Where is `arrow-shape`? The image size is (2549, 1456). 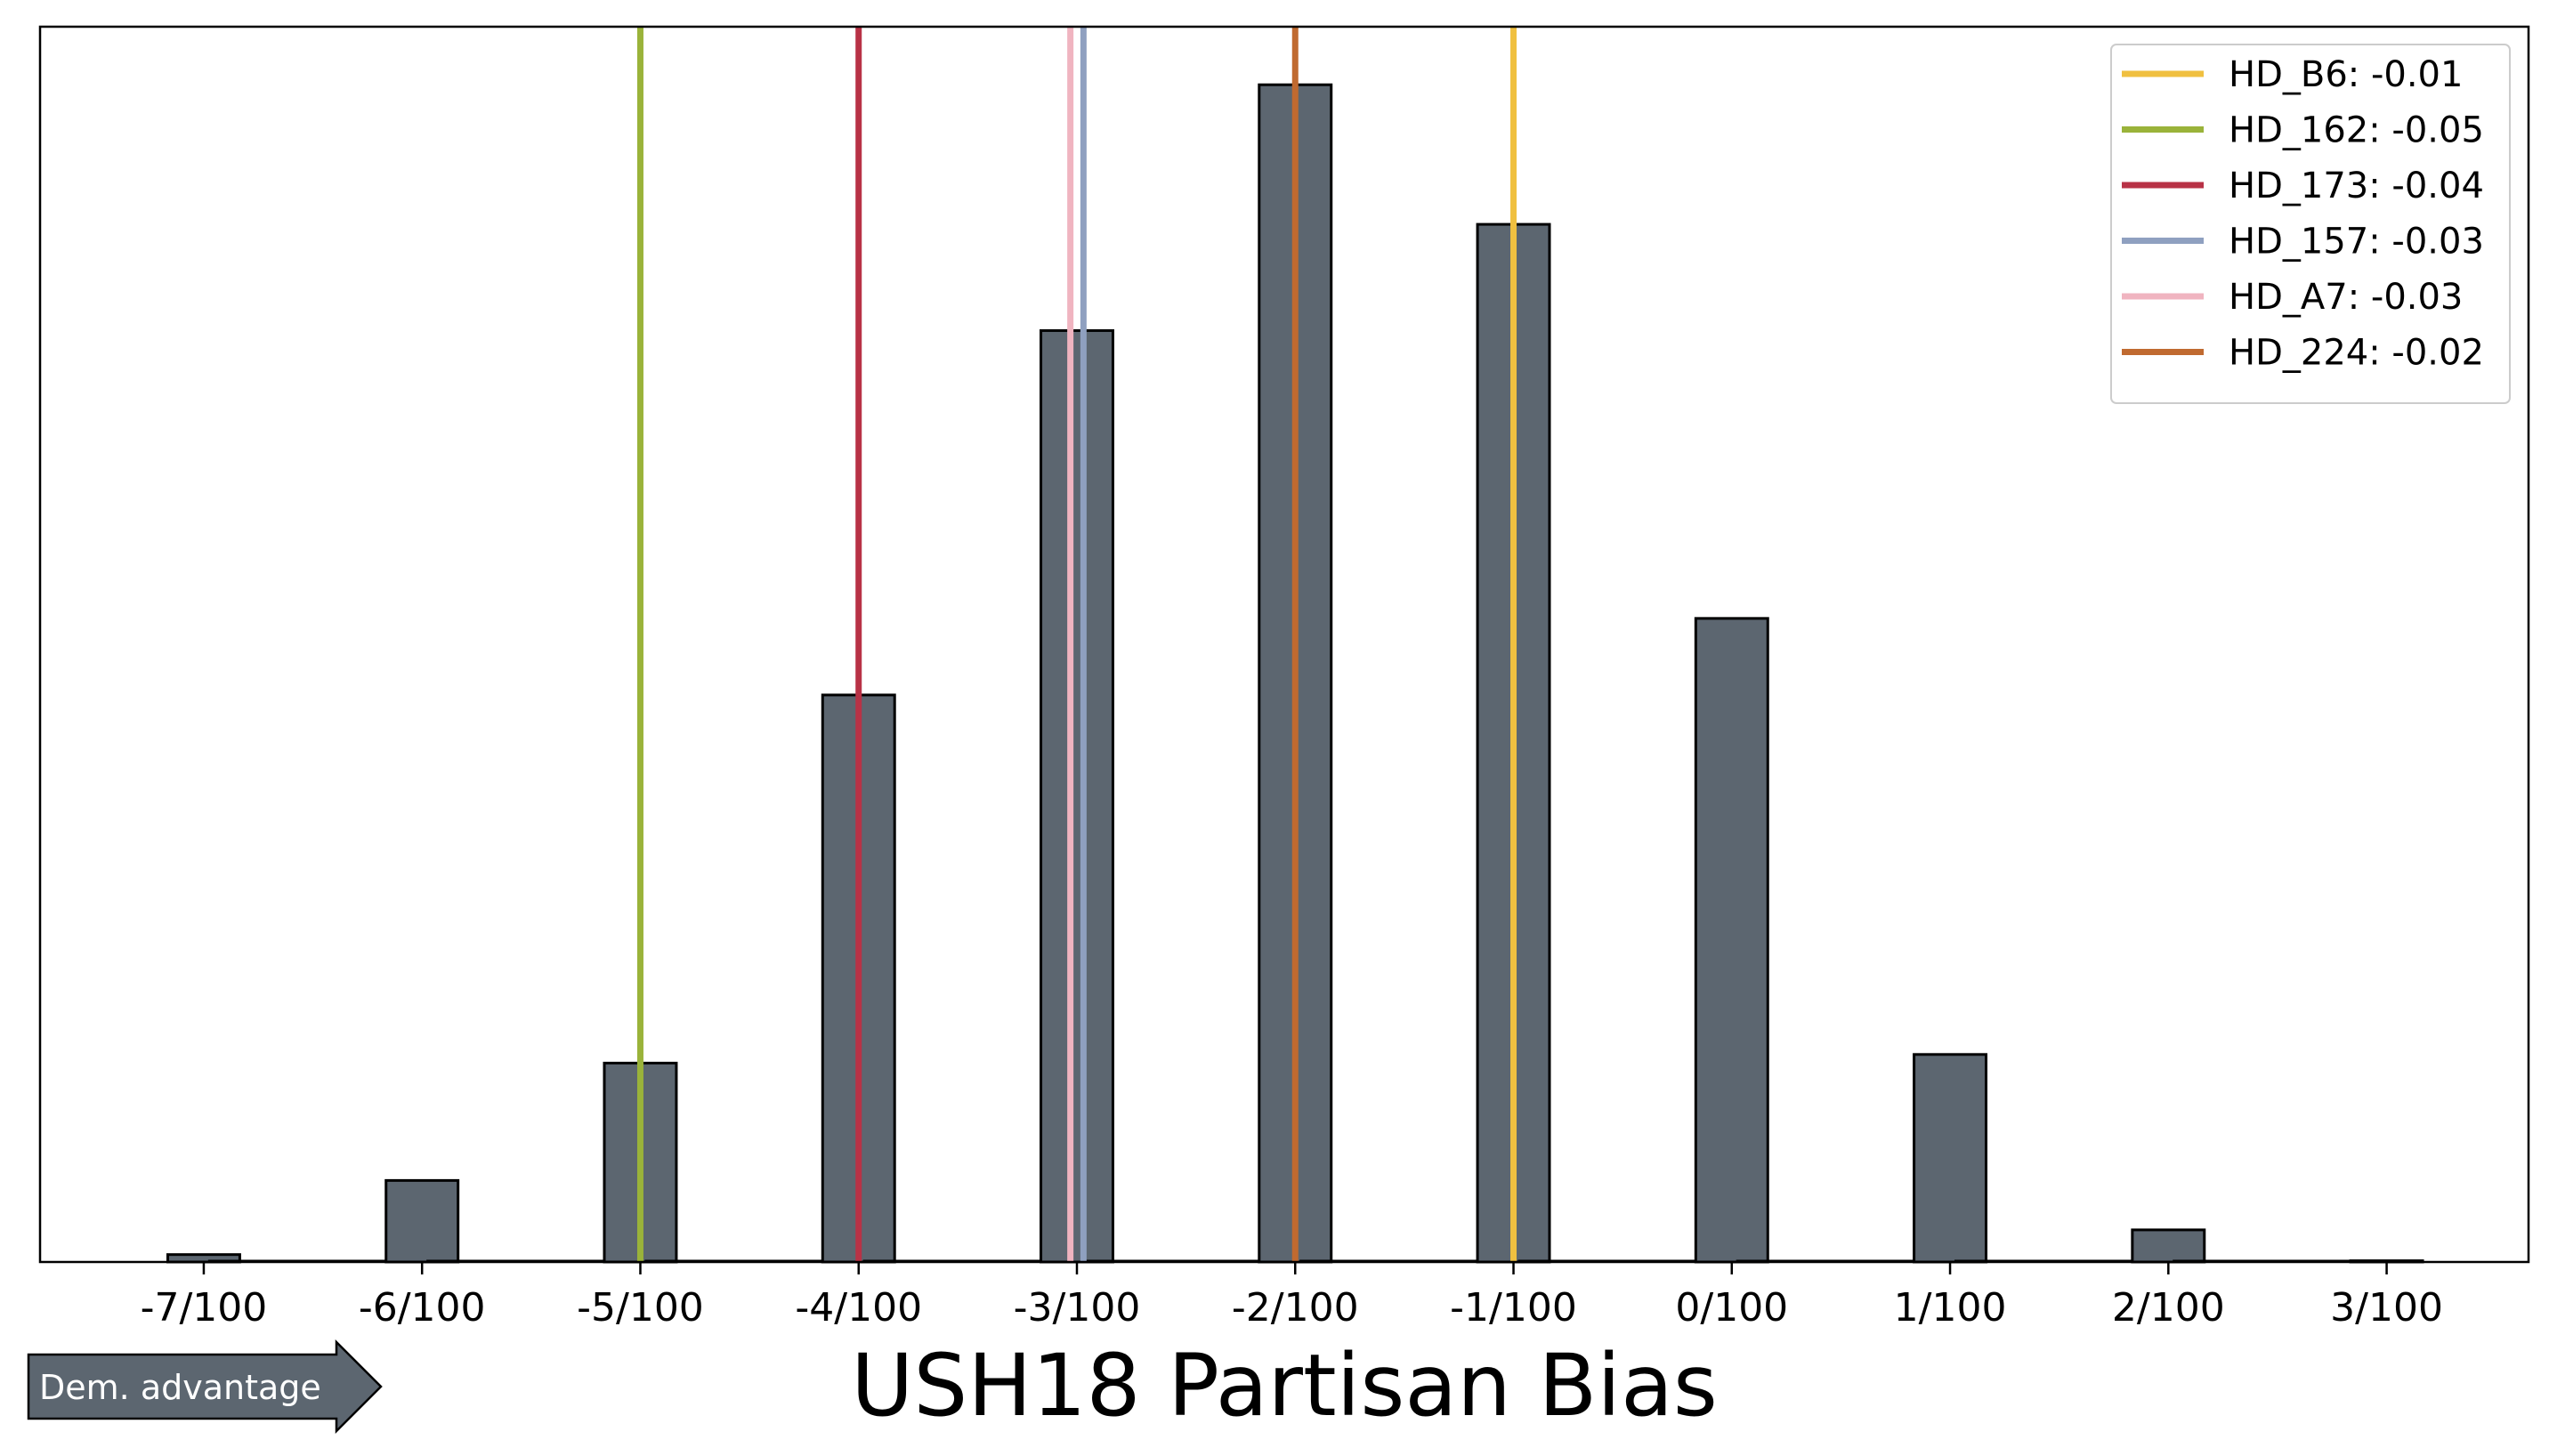 arrow-shape is located at coordinates (205, 1387).